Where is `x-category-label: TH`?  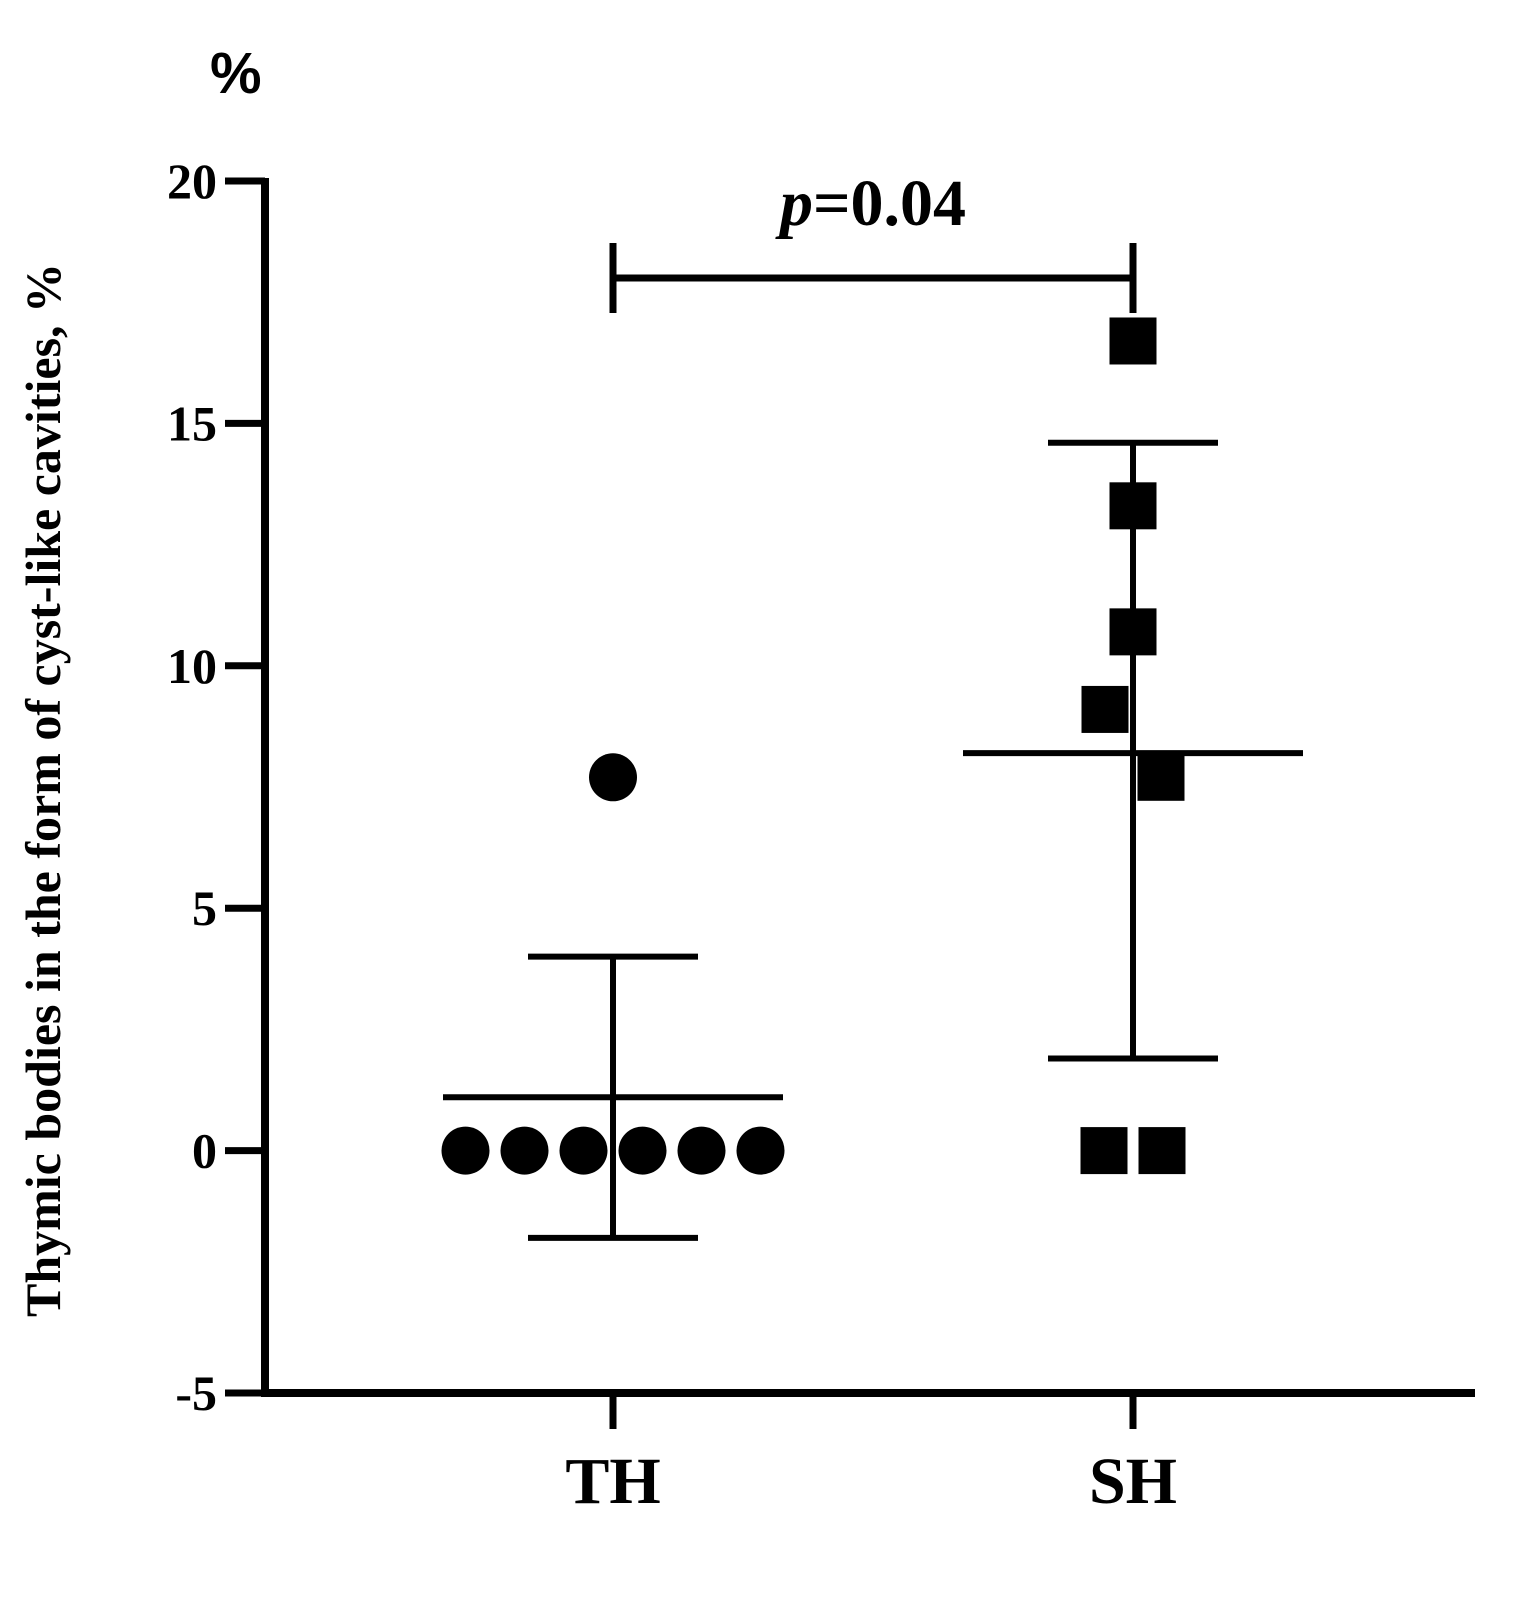 x-category-label: TH is located at coordinates (612, 1481).